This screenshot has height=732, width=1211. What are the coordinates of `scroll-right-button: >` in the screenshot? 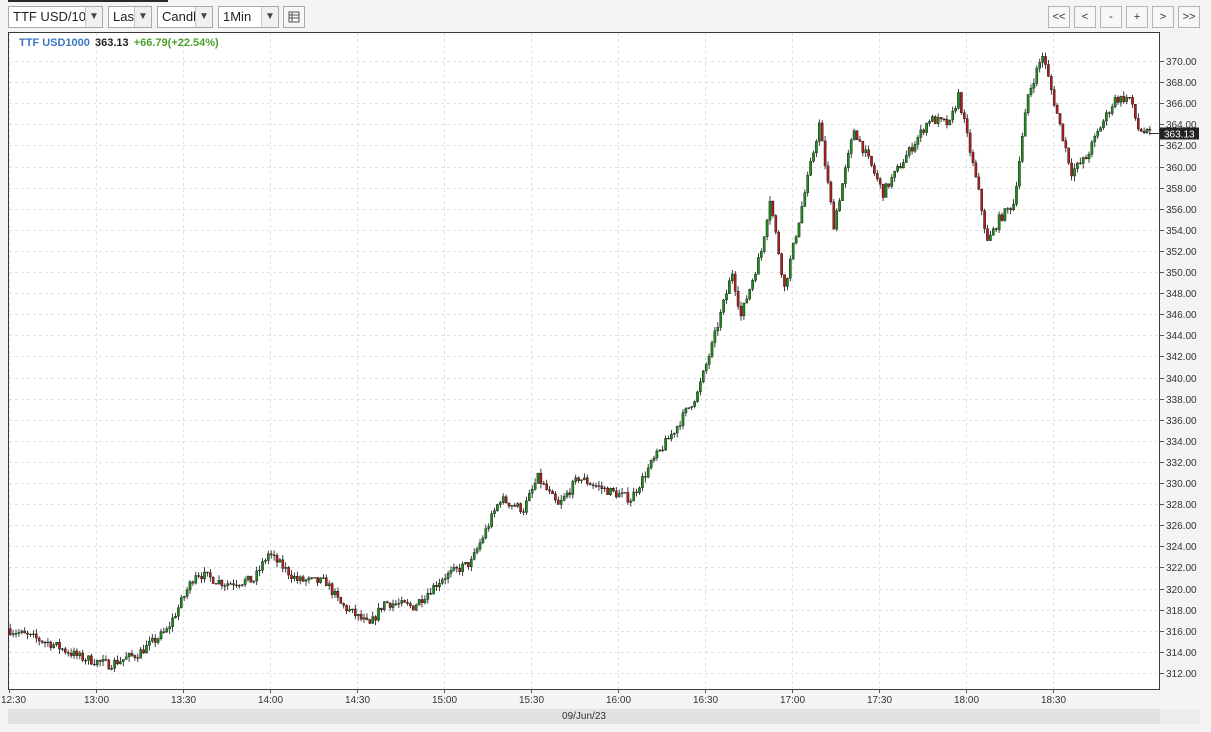 It's located at (1163, 17).